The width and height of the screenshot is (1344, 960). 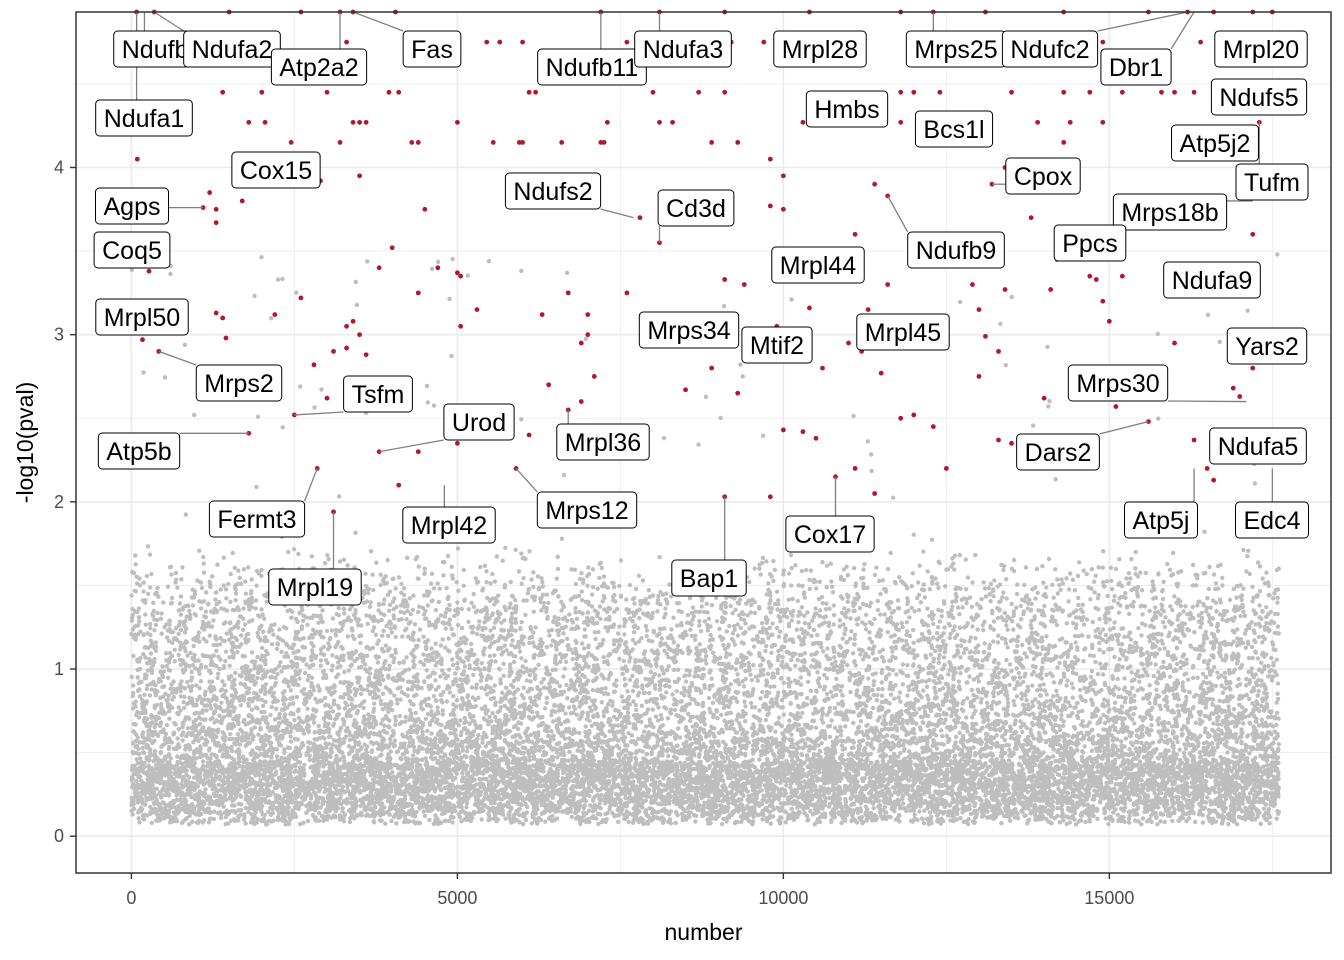 I want to click on gene-label-text: Ndufa9, so click(x=1212, y=281).